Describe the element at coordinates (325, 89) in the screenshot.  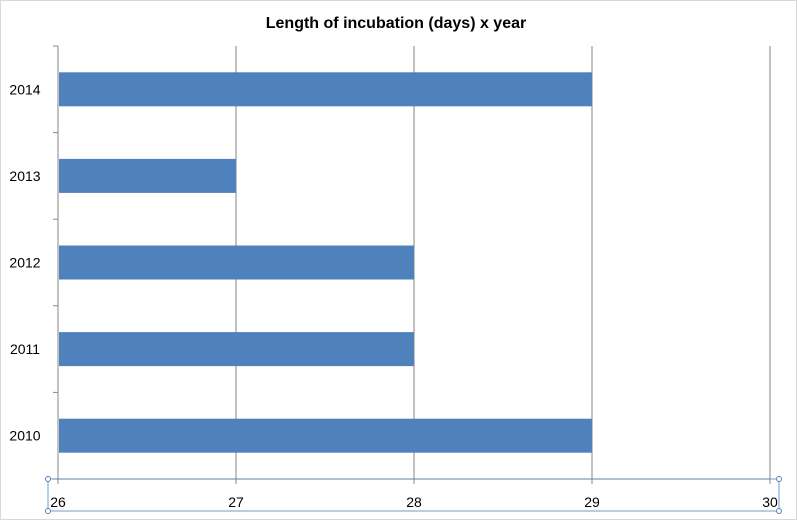
I see `bar-2014` at that location.